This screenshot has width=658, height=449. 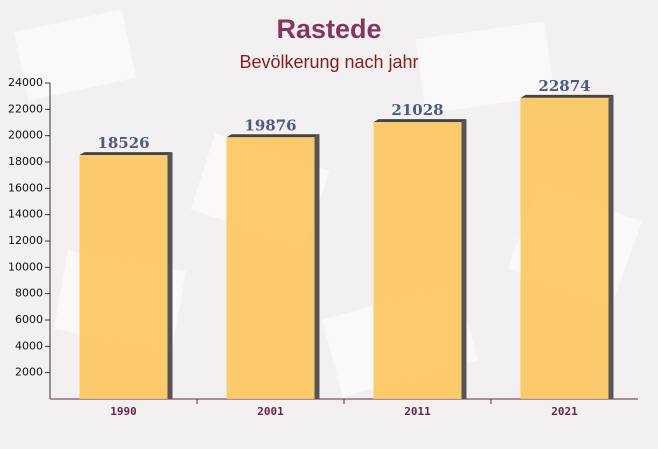 I want to click on x-tick-label: 1990, so click(x=123, y=411).